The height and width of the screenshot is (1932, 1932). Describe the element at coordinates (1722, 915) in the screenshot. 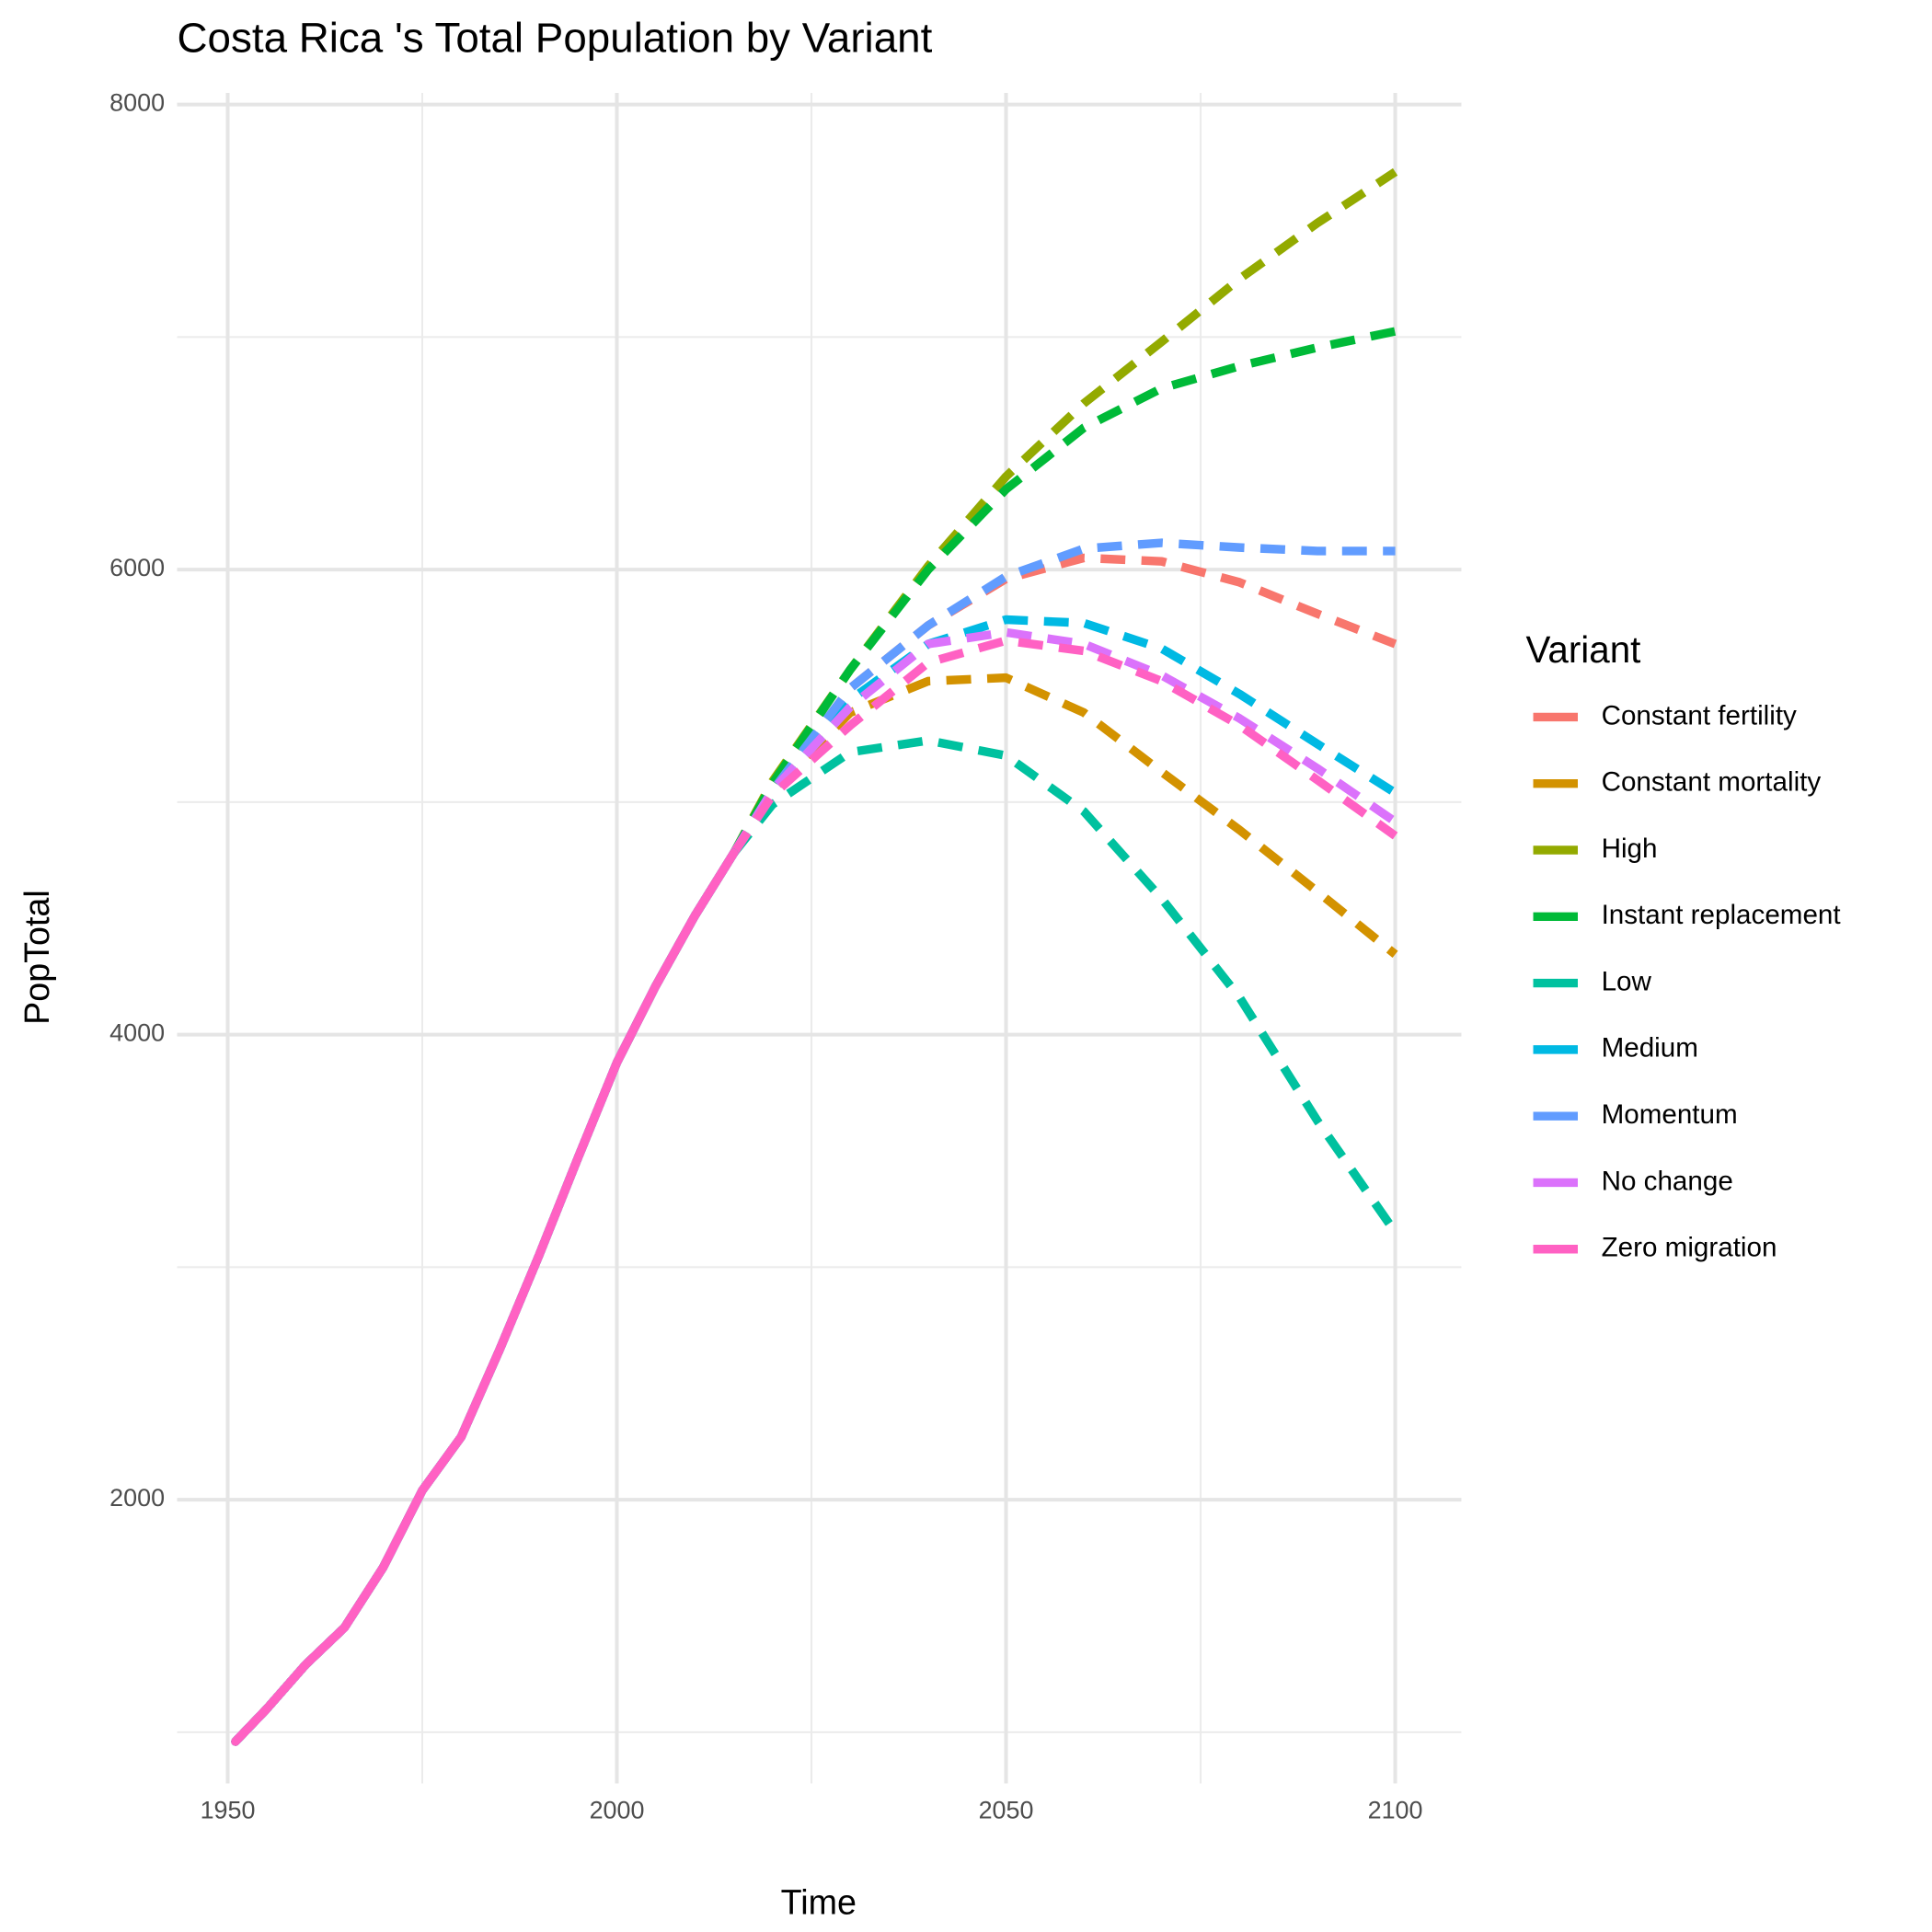

I see `legend-label: Instant replacement` at that location.